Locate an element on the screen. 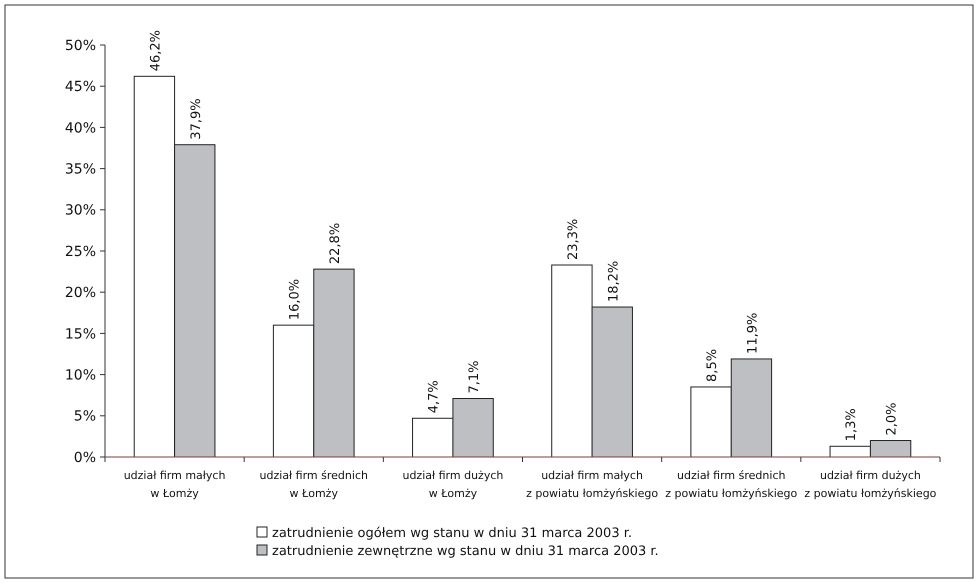 The height and width of the screenshot is (583, 978). data-label: 11,9% is located at coordinates (752, 333).